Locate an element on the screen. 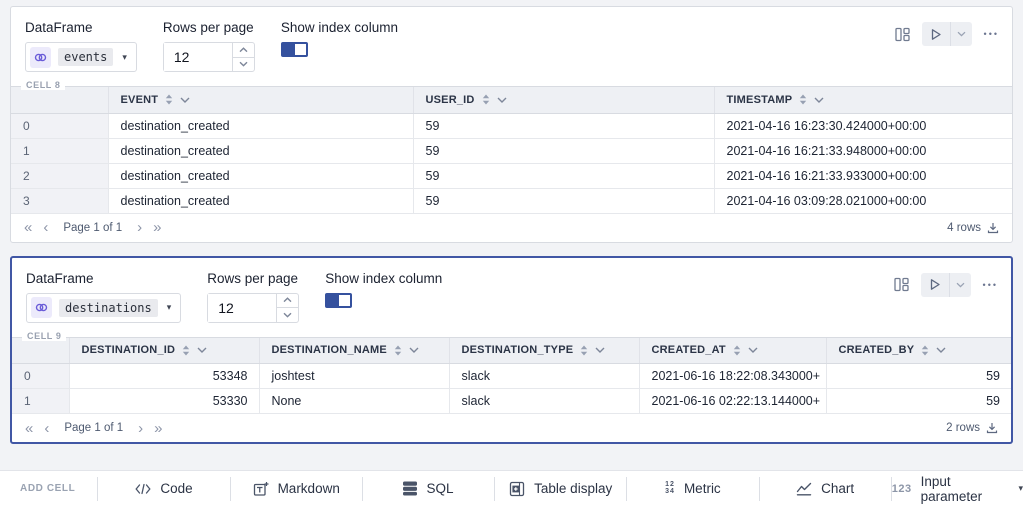  cell-value: slack is located at coordinates (544, 376).